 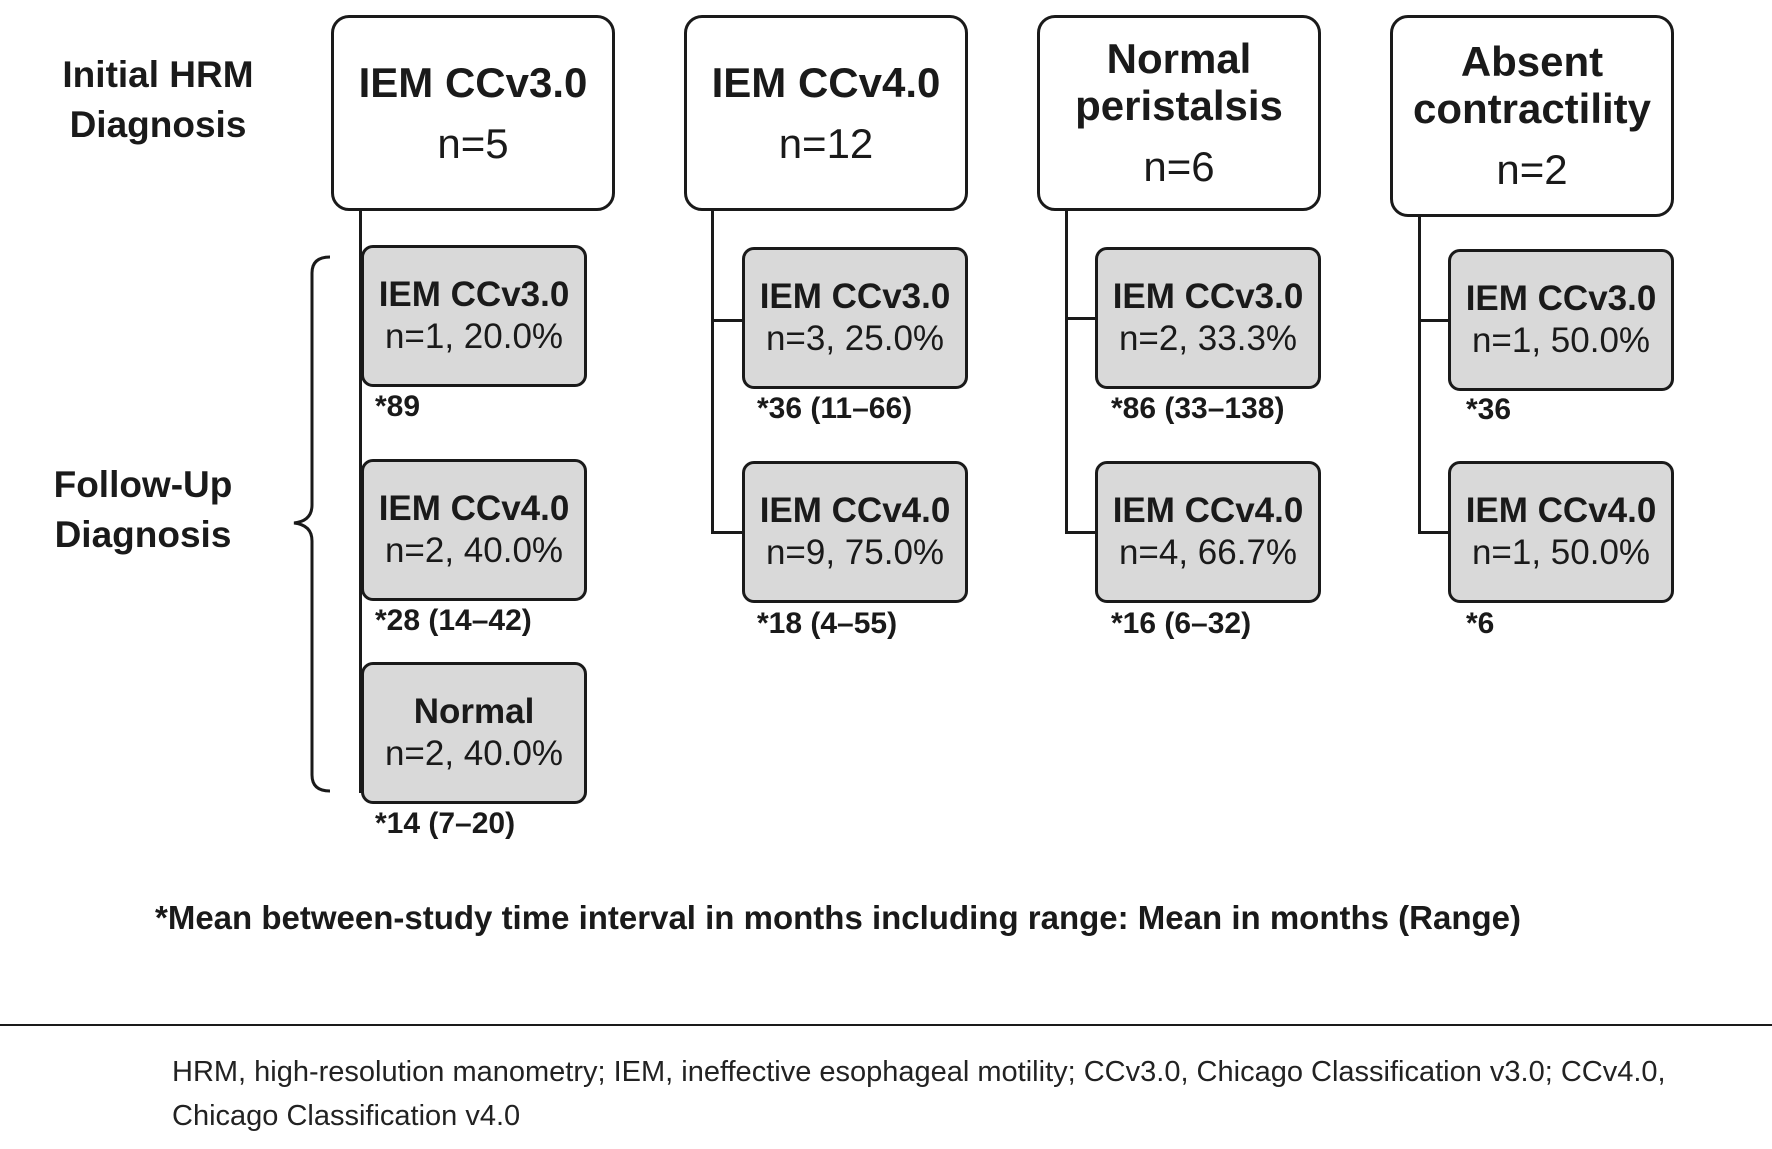 I want to click on interval-label: *18 (4–55), so click(x=827, y=623).